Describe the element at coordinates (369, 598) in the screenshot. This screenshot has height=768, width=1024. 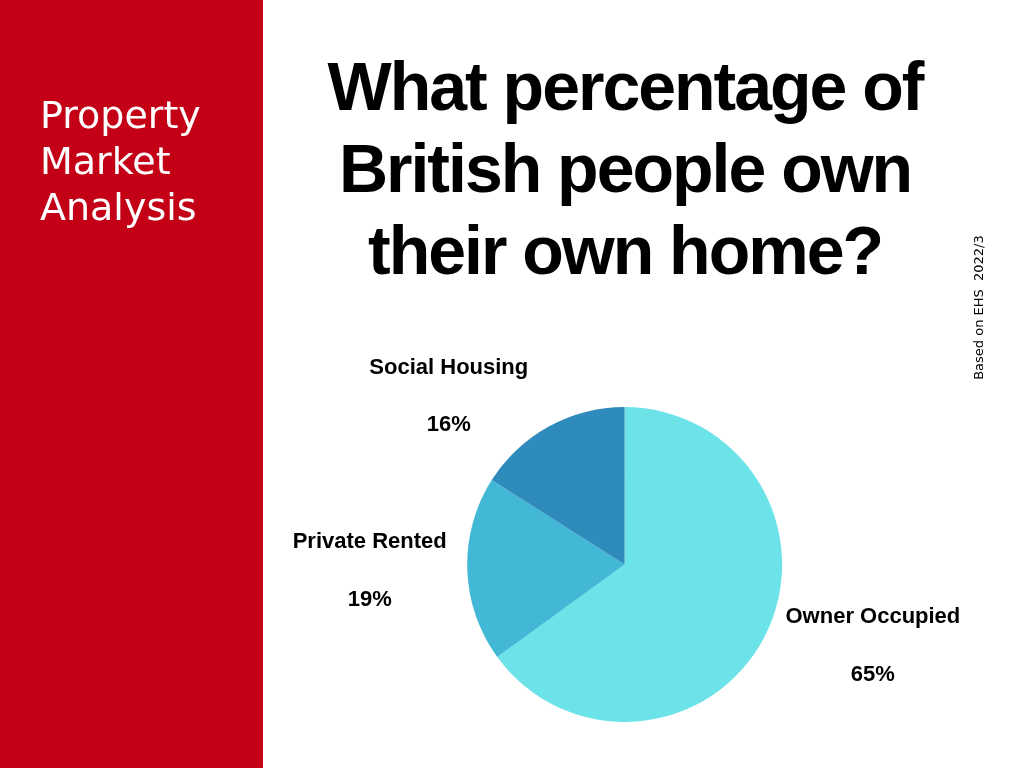
I see `data-label: 19%` at that location.